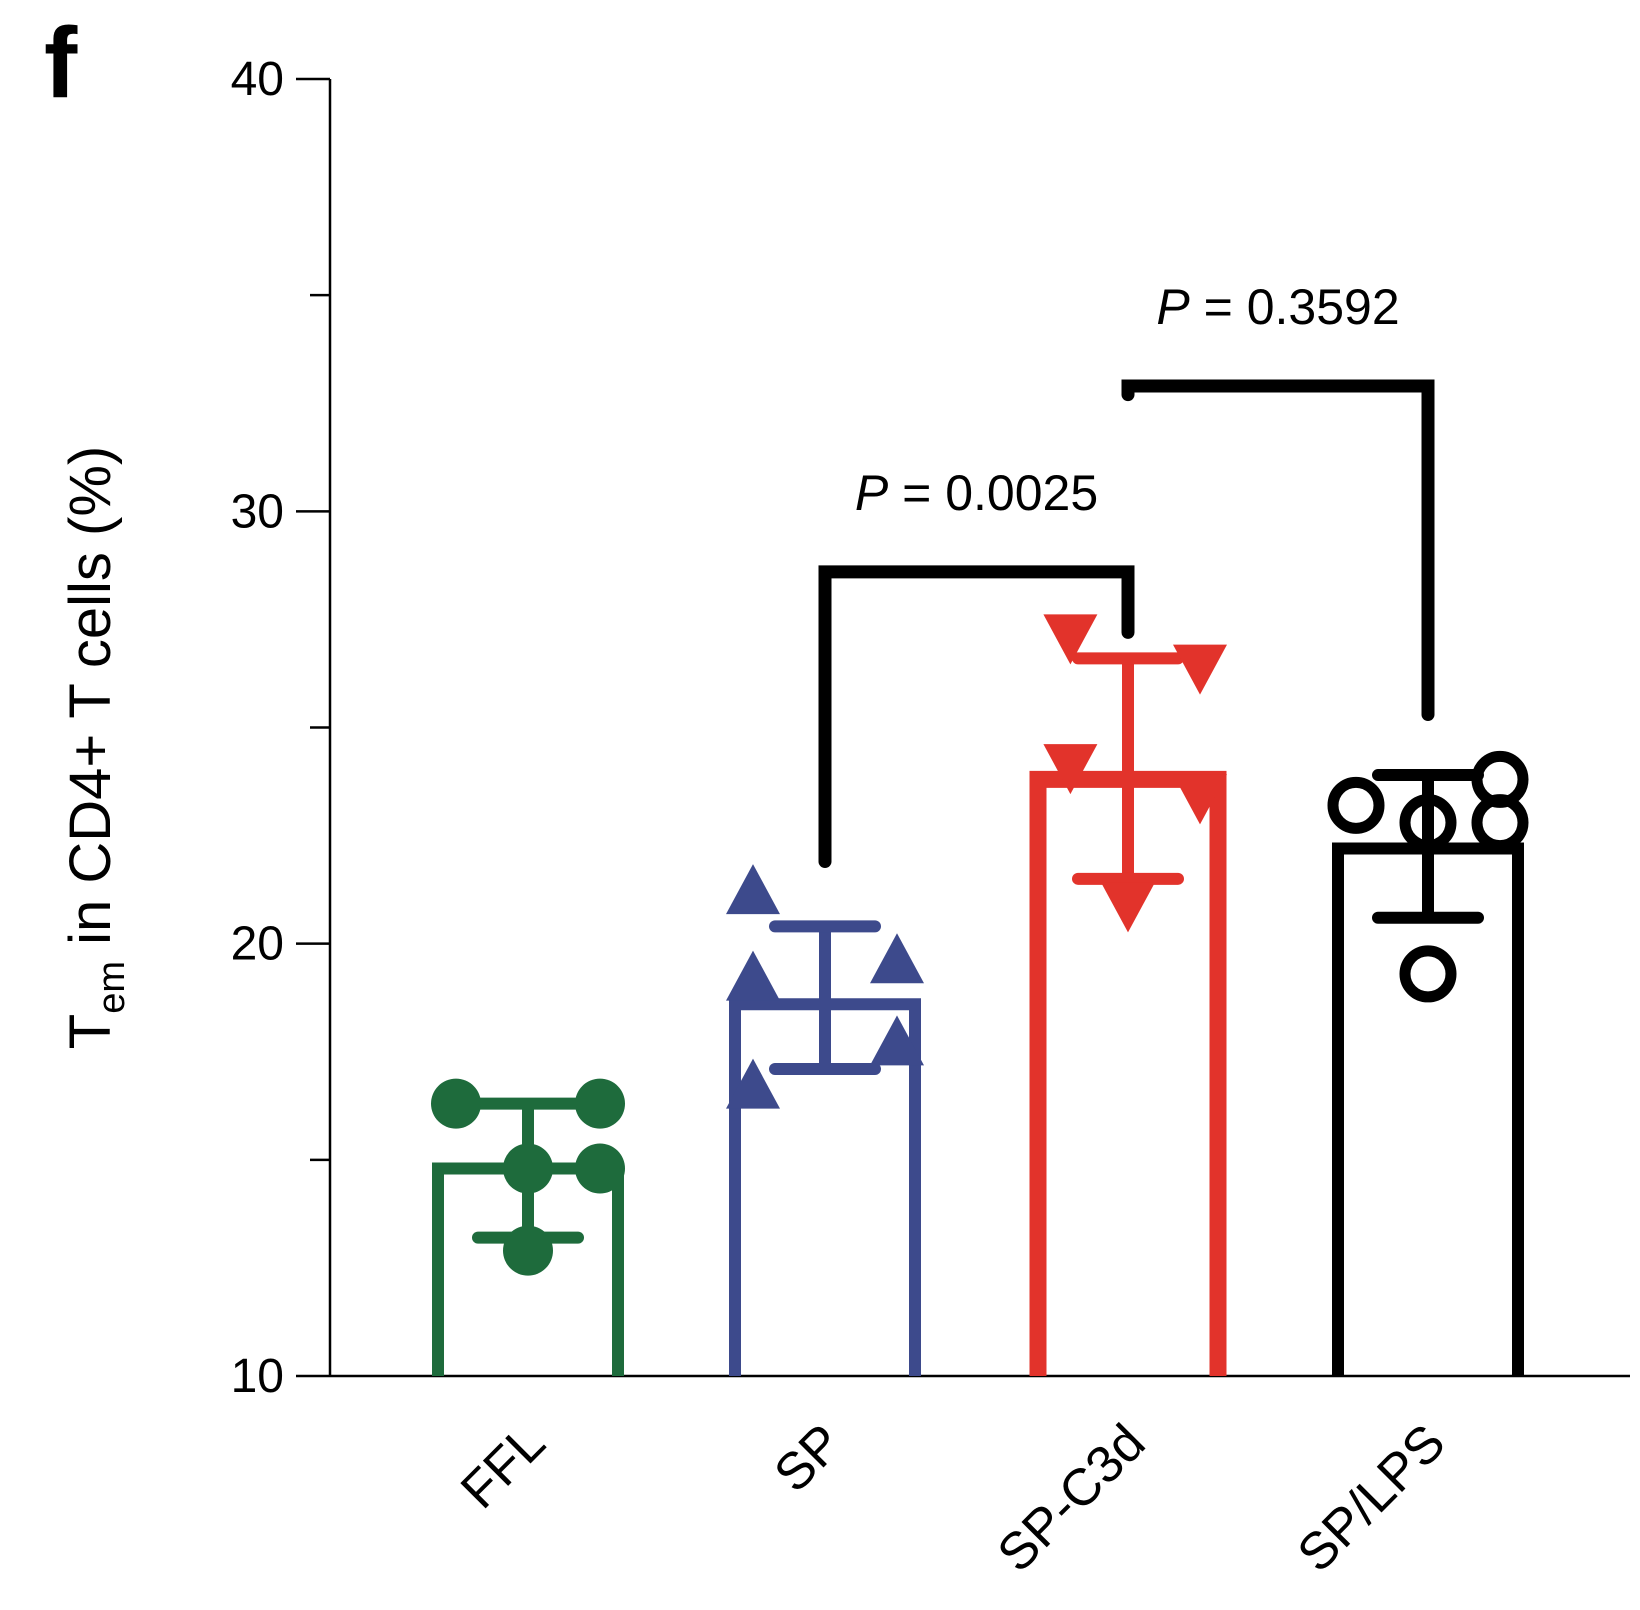  Describe the element at coordinates (257, 1376) in the screenshot. I see `y-tick-label: 10` at that location.